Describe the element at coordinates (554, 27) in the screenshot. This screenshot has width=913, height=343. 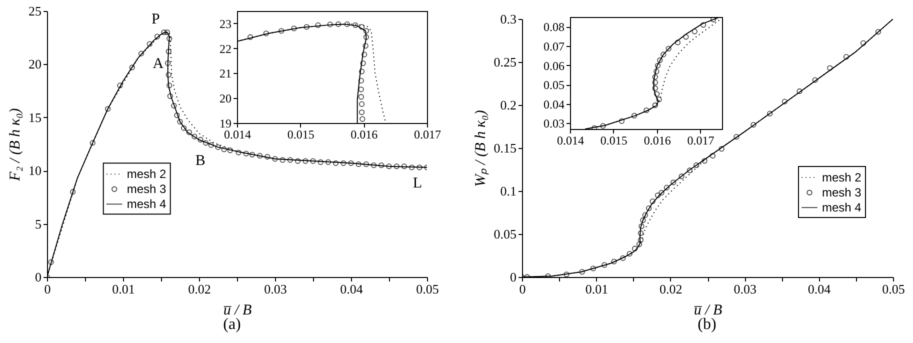
I see `y-tick-label: 0.08` at that location.